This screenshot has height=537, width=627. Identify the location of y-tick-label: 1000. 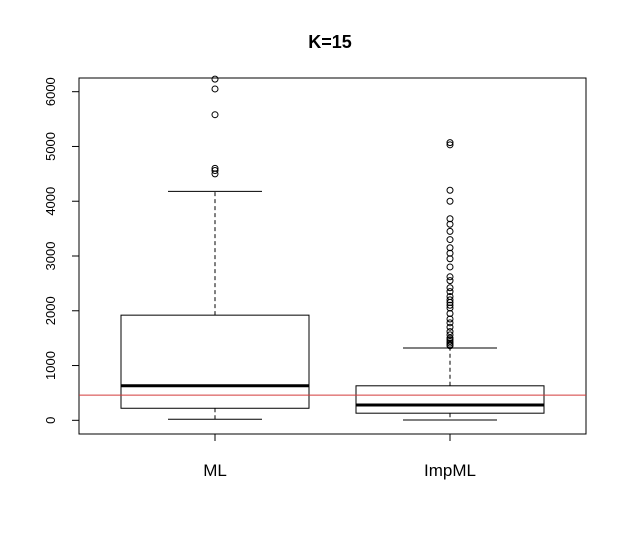
(50, 365).